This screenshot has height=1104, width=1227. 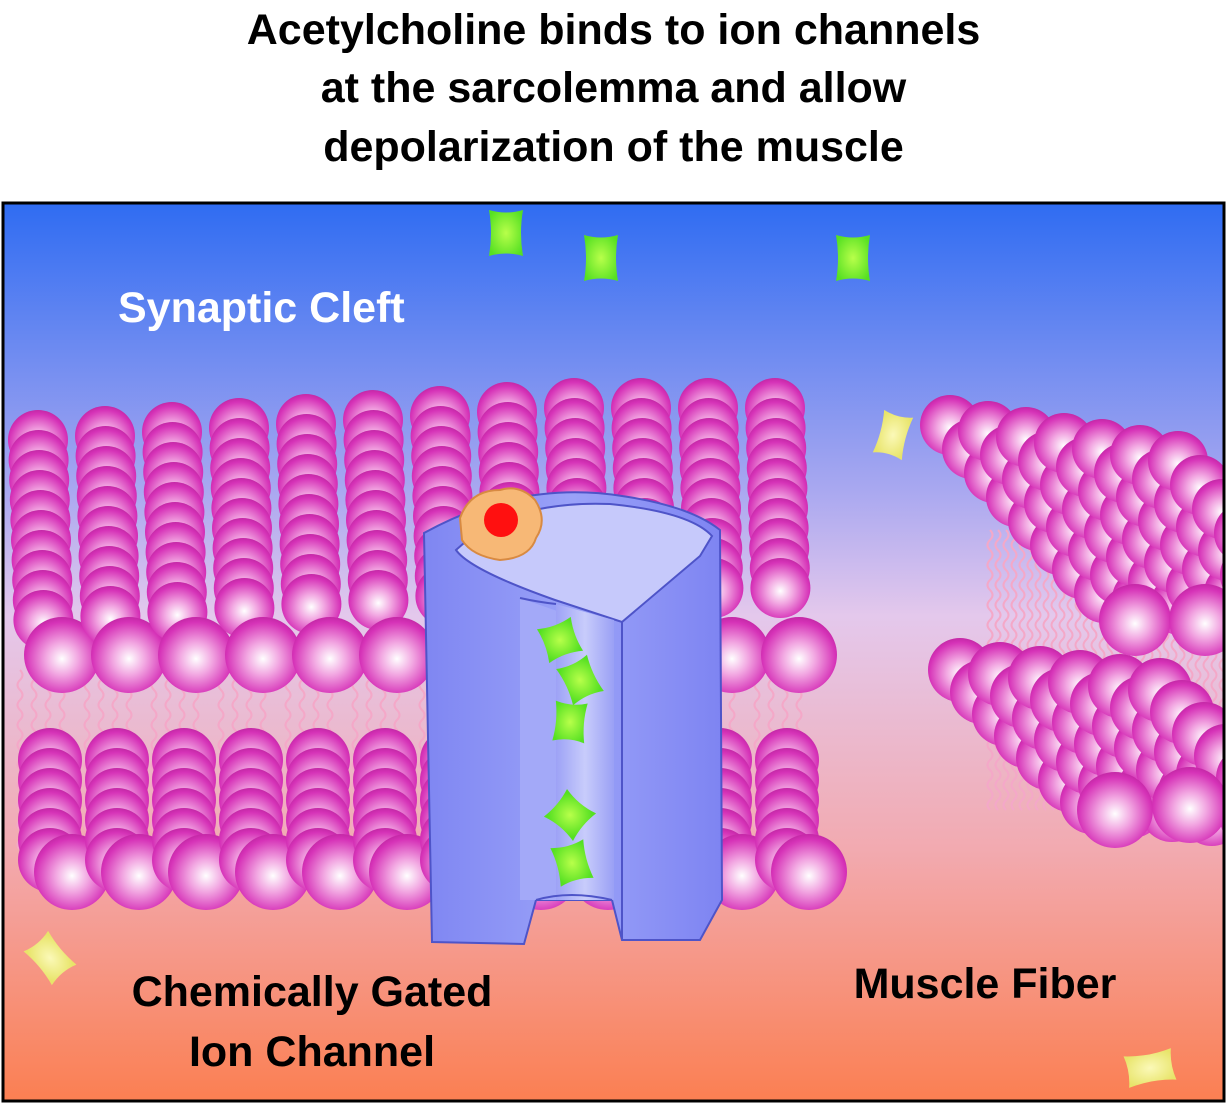 I want to click on acetylcholine-receptor, so click(x=500, y=524).